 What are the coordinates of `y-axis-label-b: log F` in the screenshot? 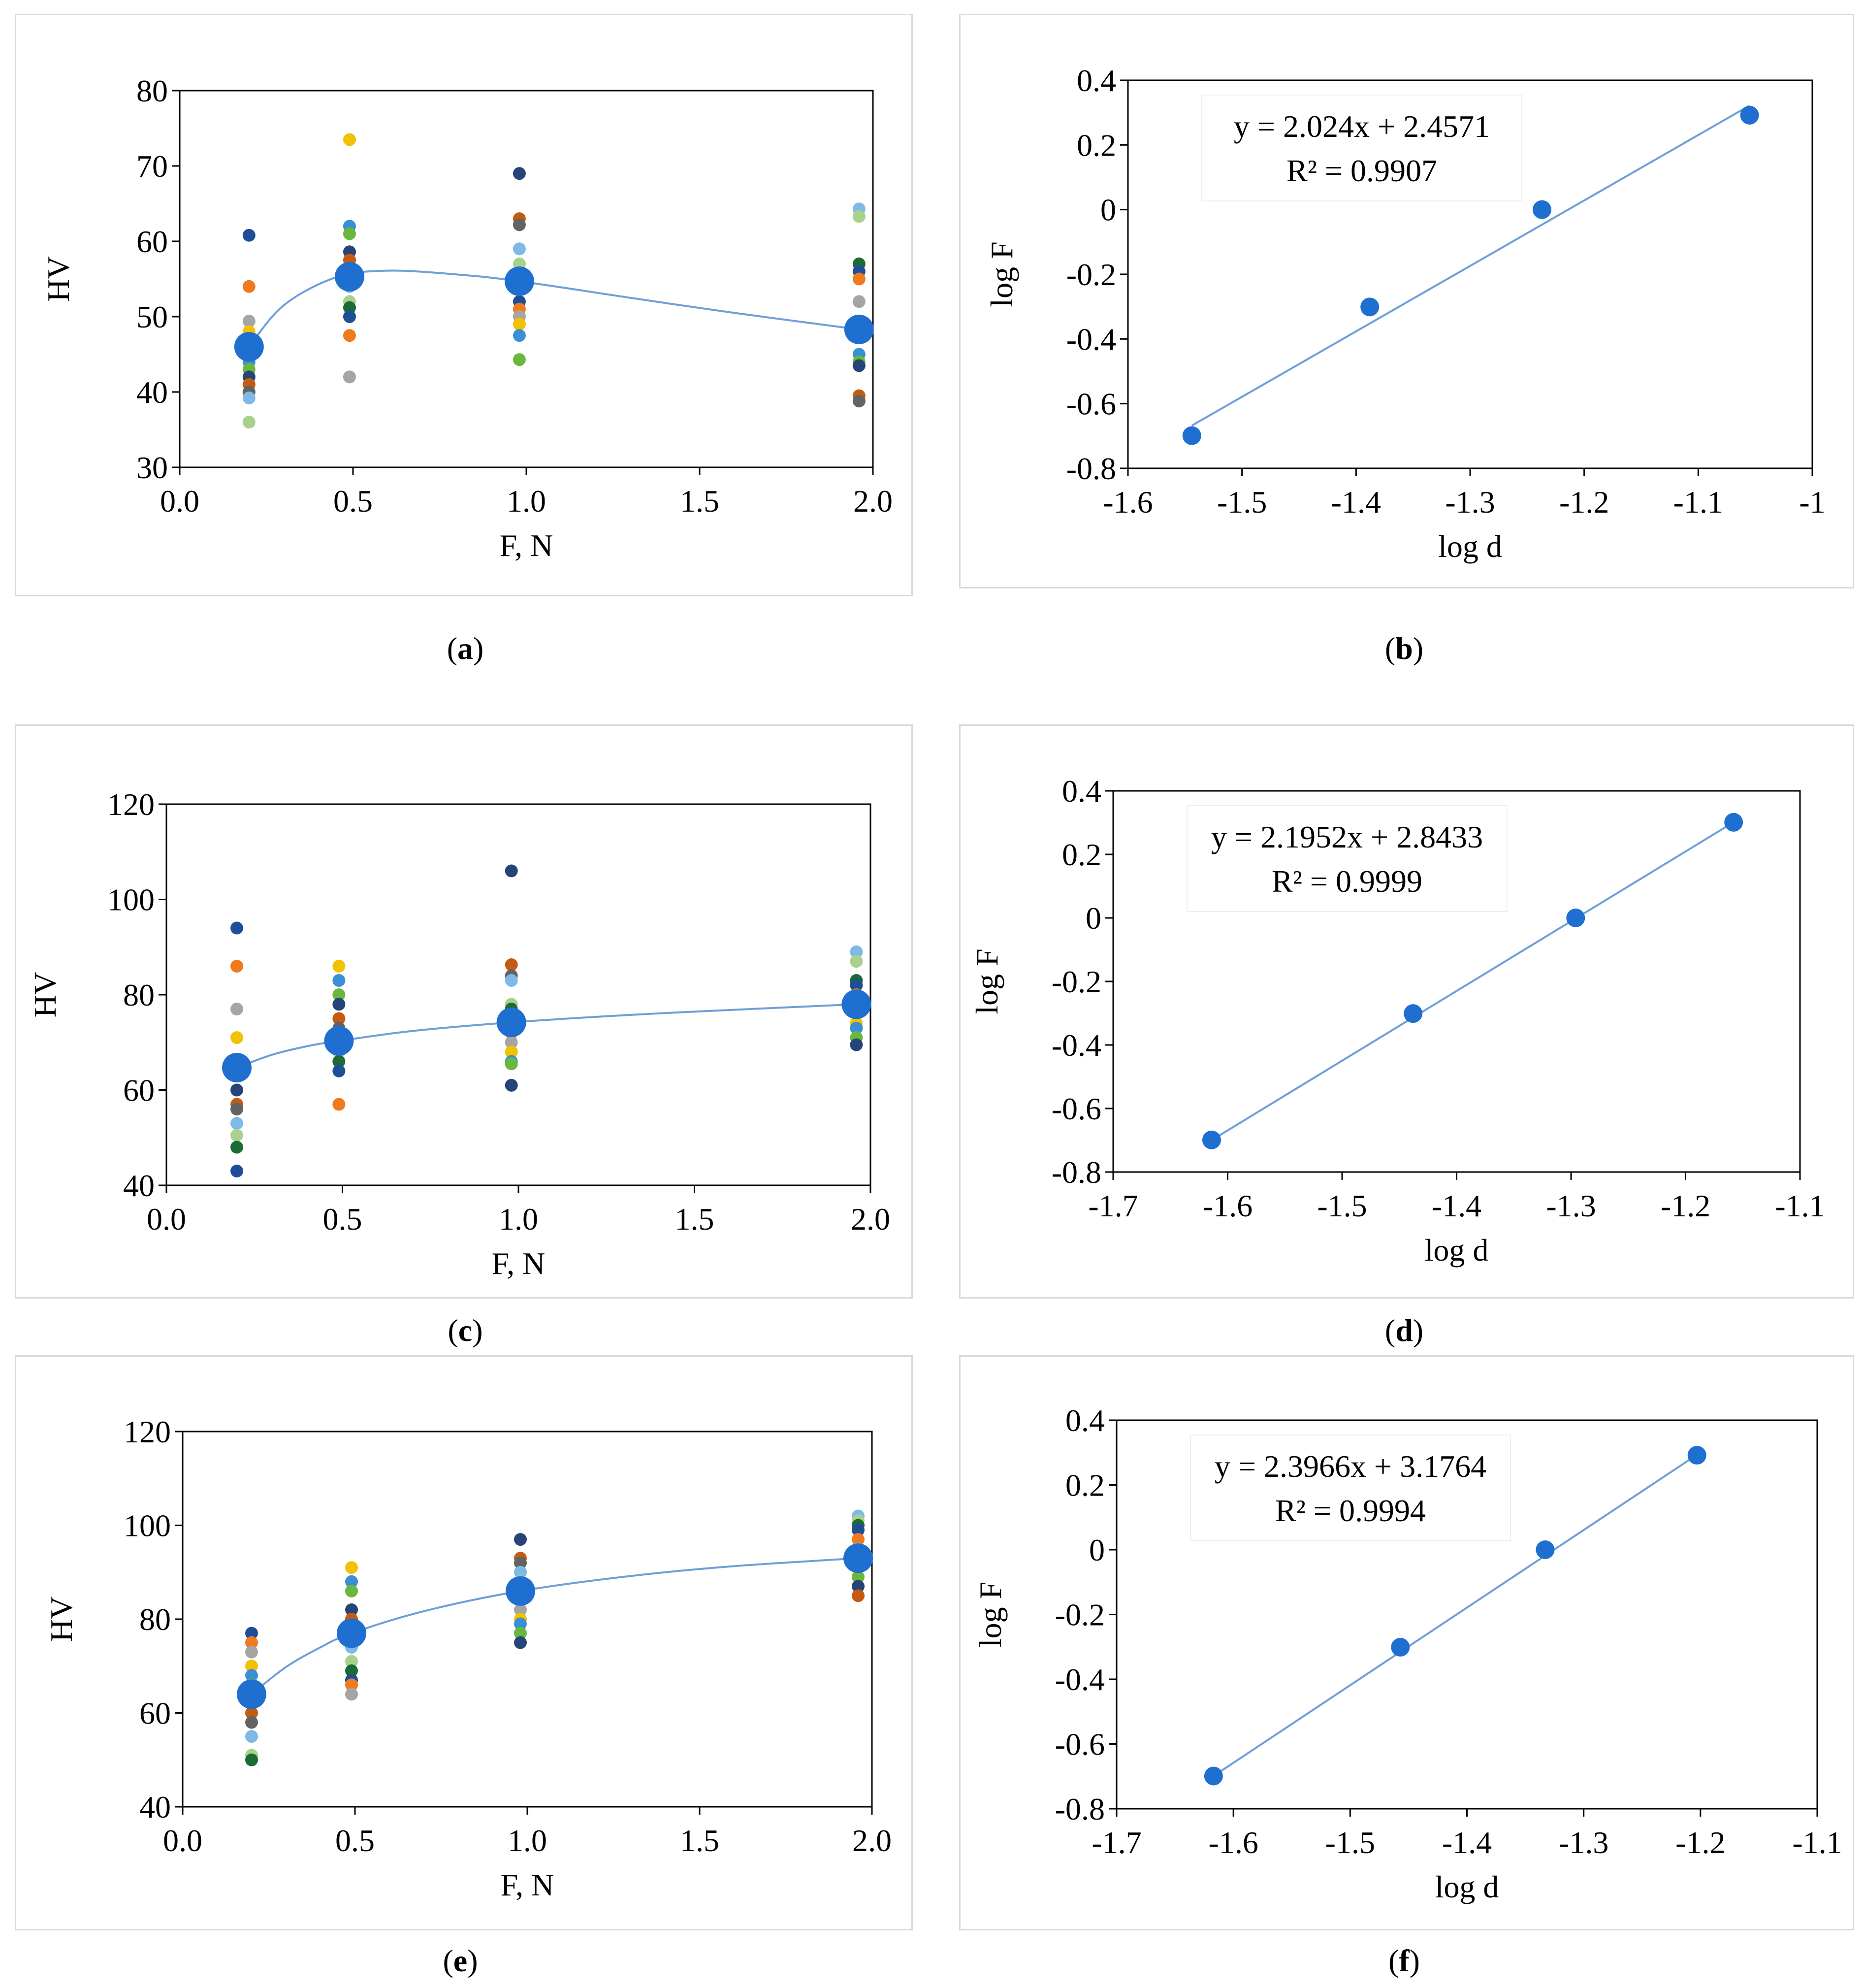 It's located at (1001, 274).